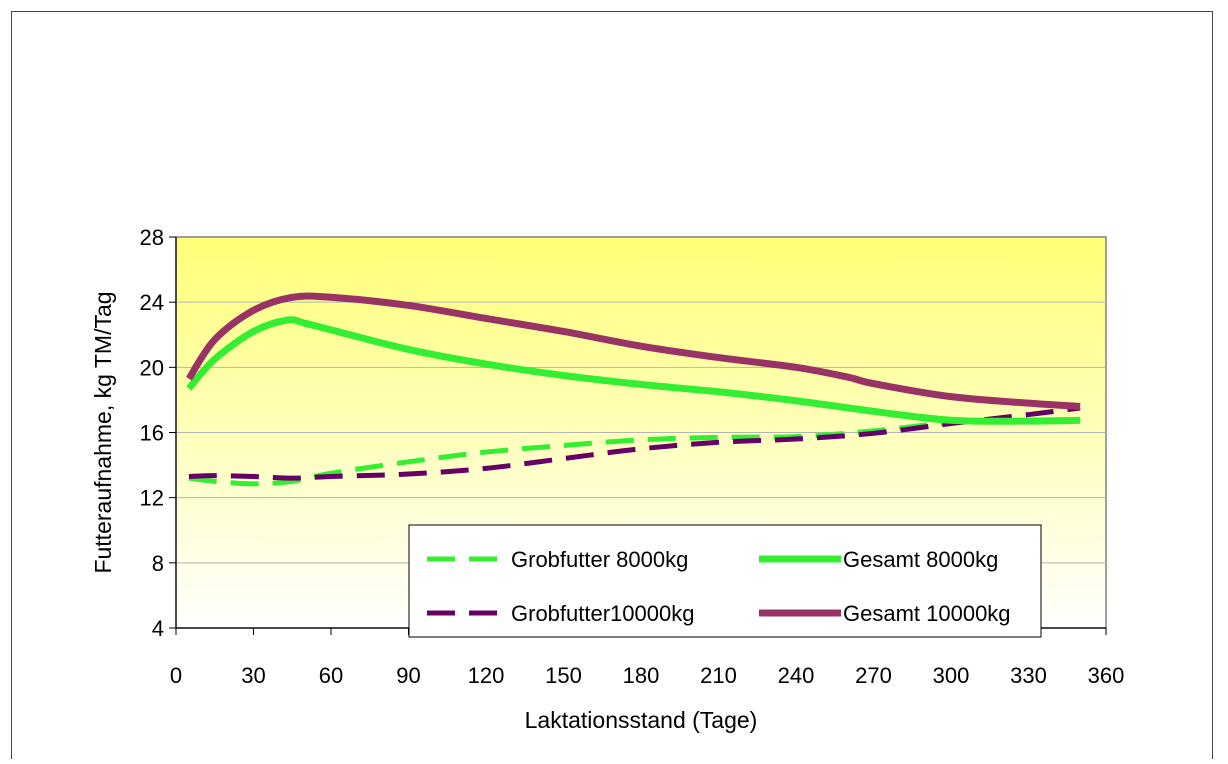 Image resolution: width=1228 pixels, height=764 pixels. Describe the element at coordinates (927, 613) in the screenshot. I see `legend-label: Gesamt 10000kg` at that location.